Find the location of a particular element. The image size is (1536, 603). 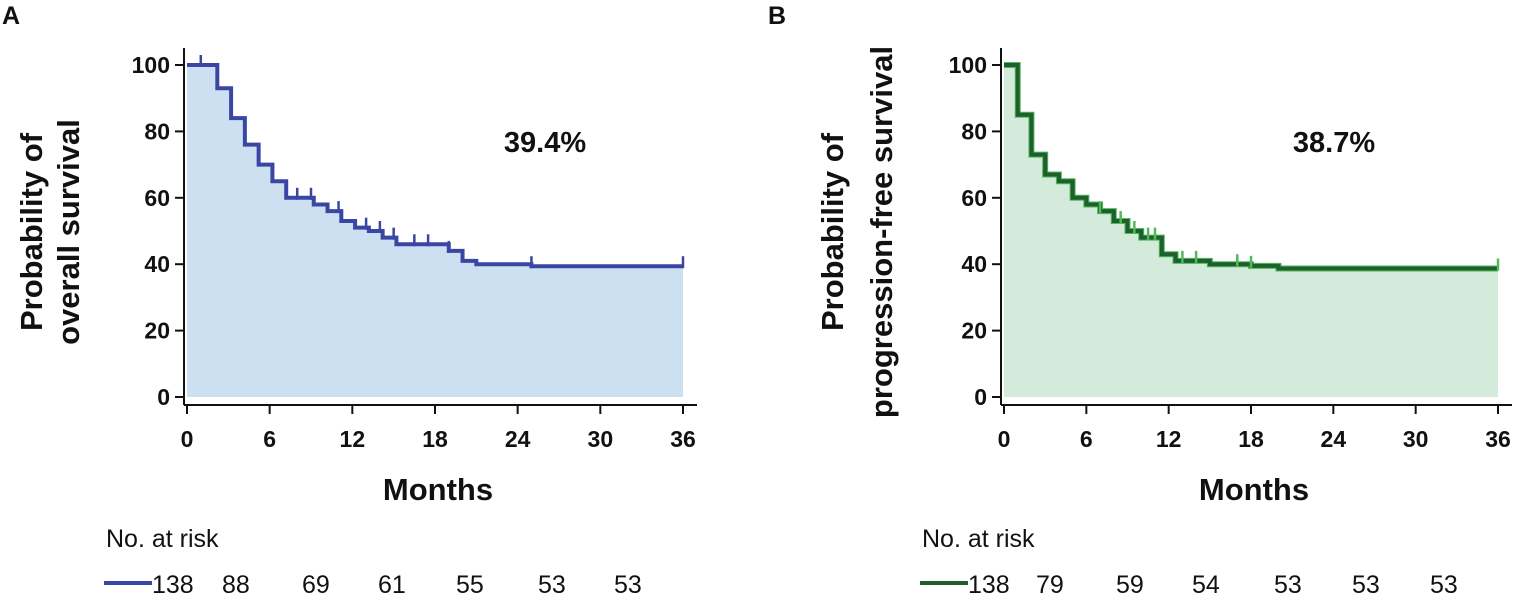

panel-a-ytick-label: 100 is located at coordinates (151, 65).